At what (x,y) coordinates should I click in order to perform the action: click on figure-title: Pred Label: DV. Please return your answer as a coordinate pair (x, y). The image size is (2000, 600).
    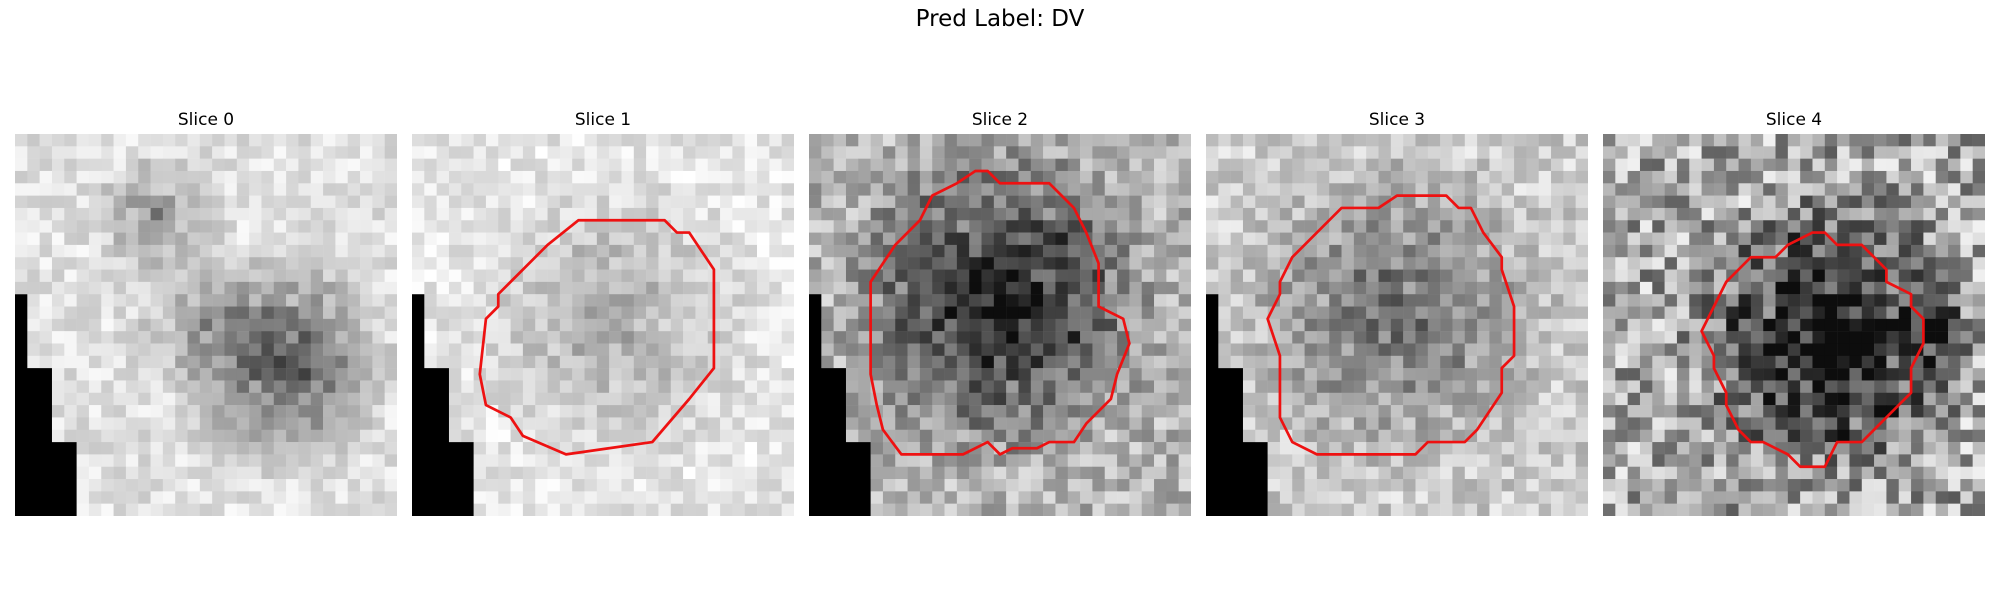
    Looking at the image, I should click on (1000, 19).